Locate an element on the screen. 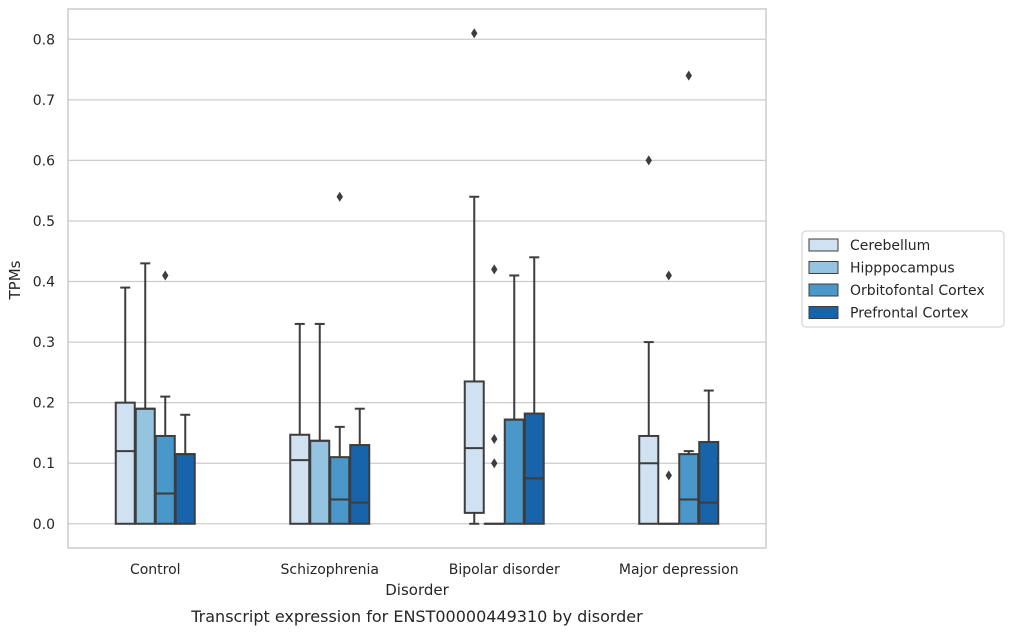  y-tick-label: 0.7 is located at coordinates (44, 101).